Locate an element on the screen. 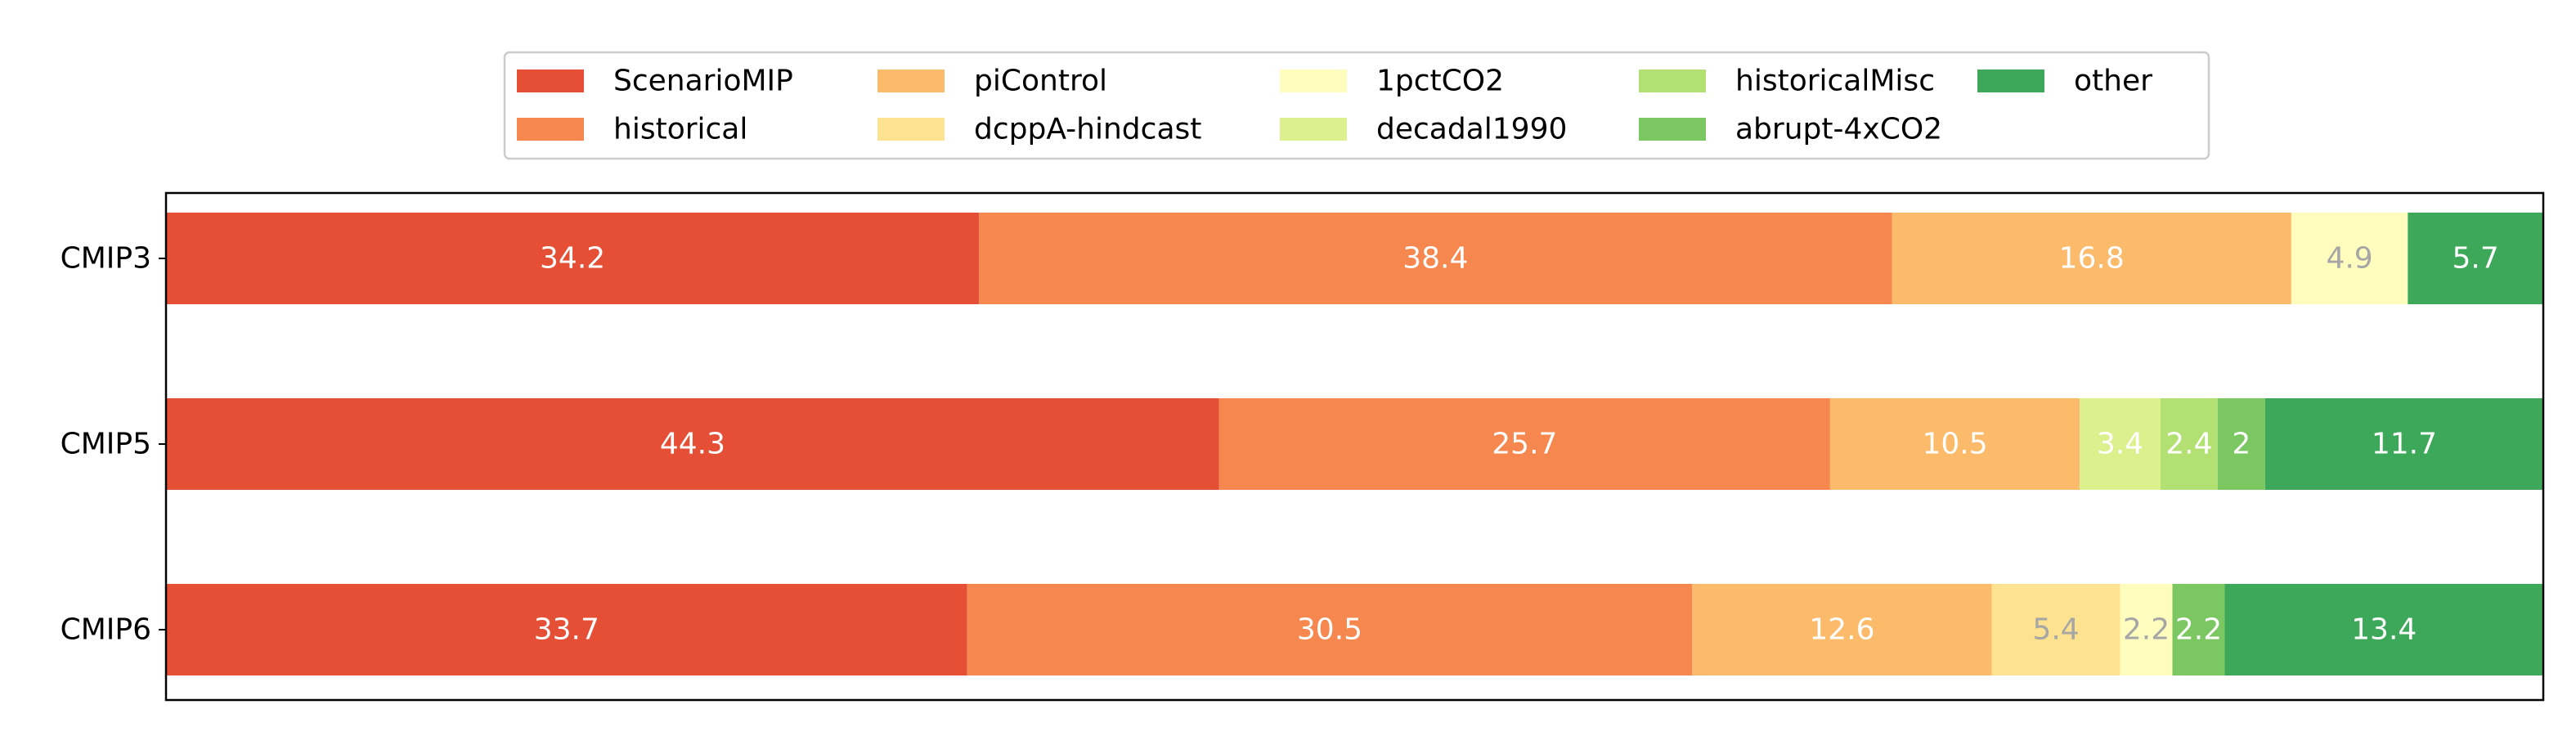 The width and height of the screenshot is (2576, 736). bar-cmip5-abrupt-4xco2 is located at coordinates (2241, 444).